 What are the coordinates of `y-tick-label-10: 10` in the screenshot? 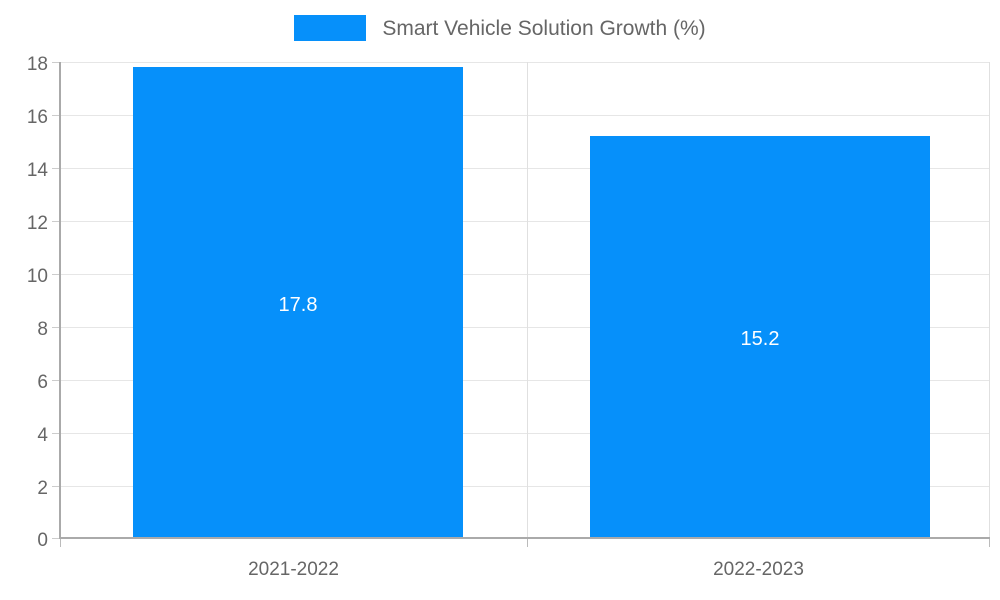 It's located at (37, 276).